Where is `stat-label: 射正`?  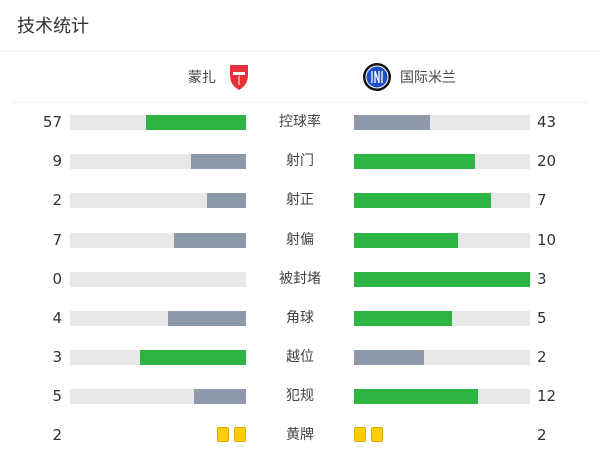
stat-label: 射正 is located at coordinates (300, 200).